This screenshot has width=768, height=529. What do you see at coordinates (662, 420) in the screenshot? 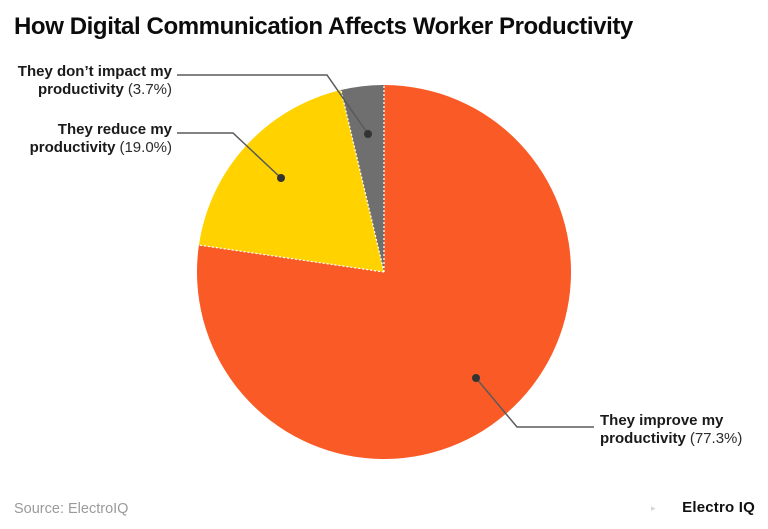
I see `slice-label-improve-line1: They improve my` at bounding box center [662, 420].